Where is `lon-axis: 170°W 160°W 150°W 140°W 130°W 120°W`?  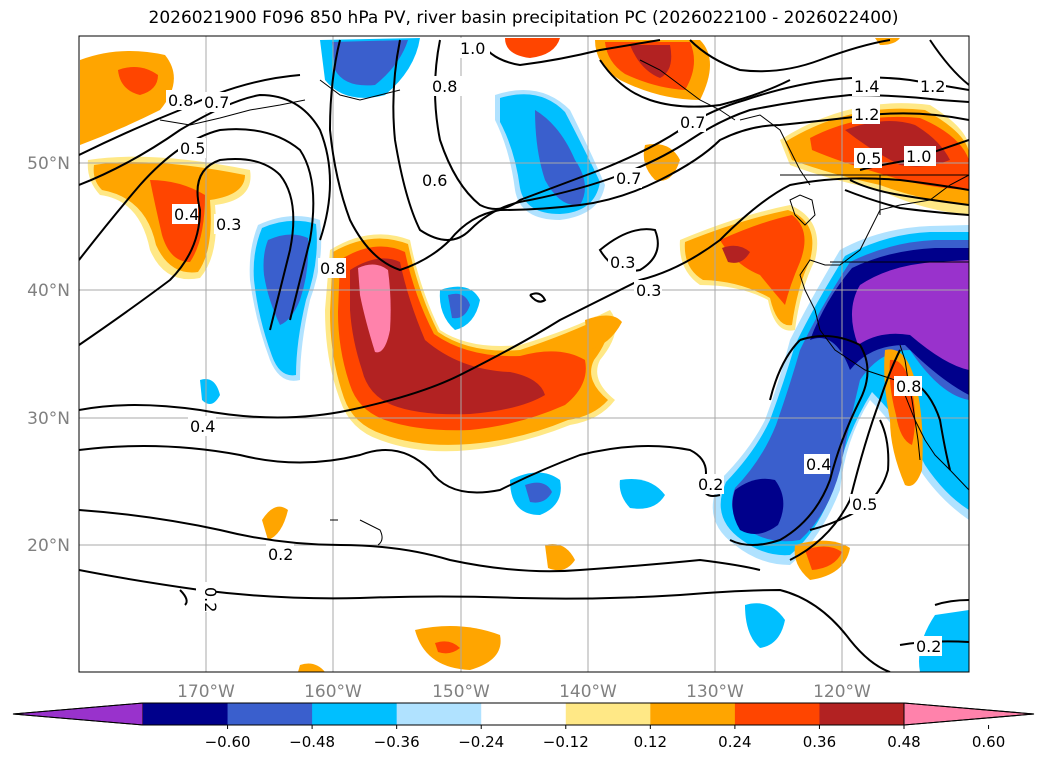 lon-axis: 170°W 160°W 150°W 140°W 130°W 120°W is located at coordinates (524, 692).